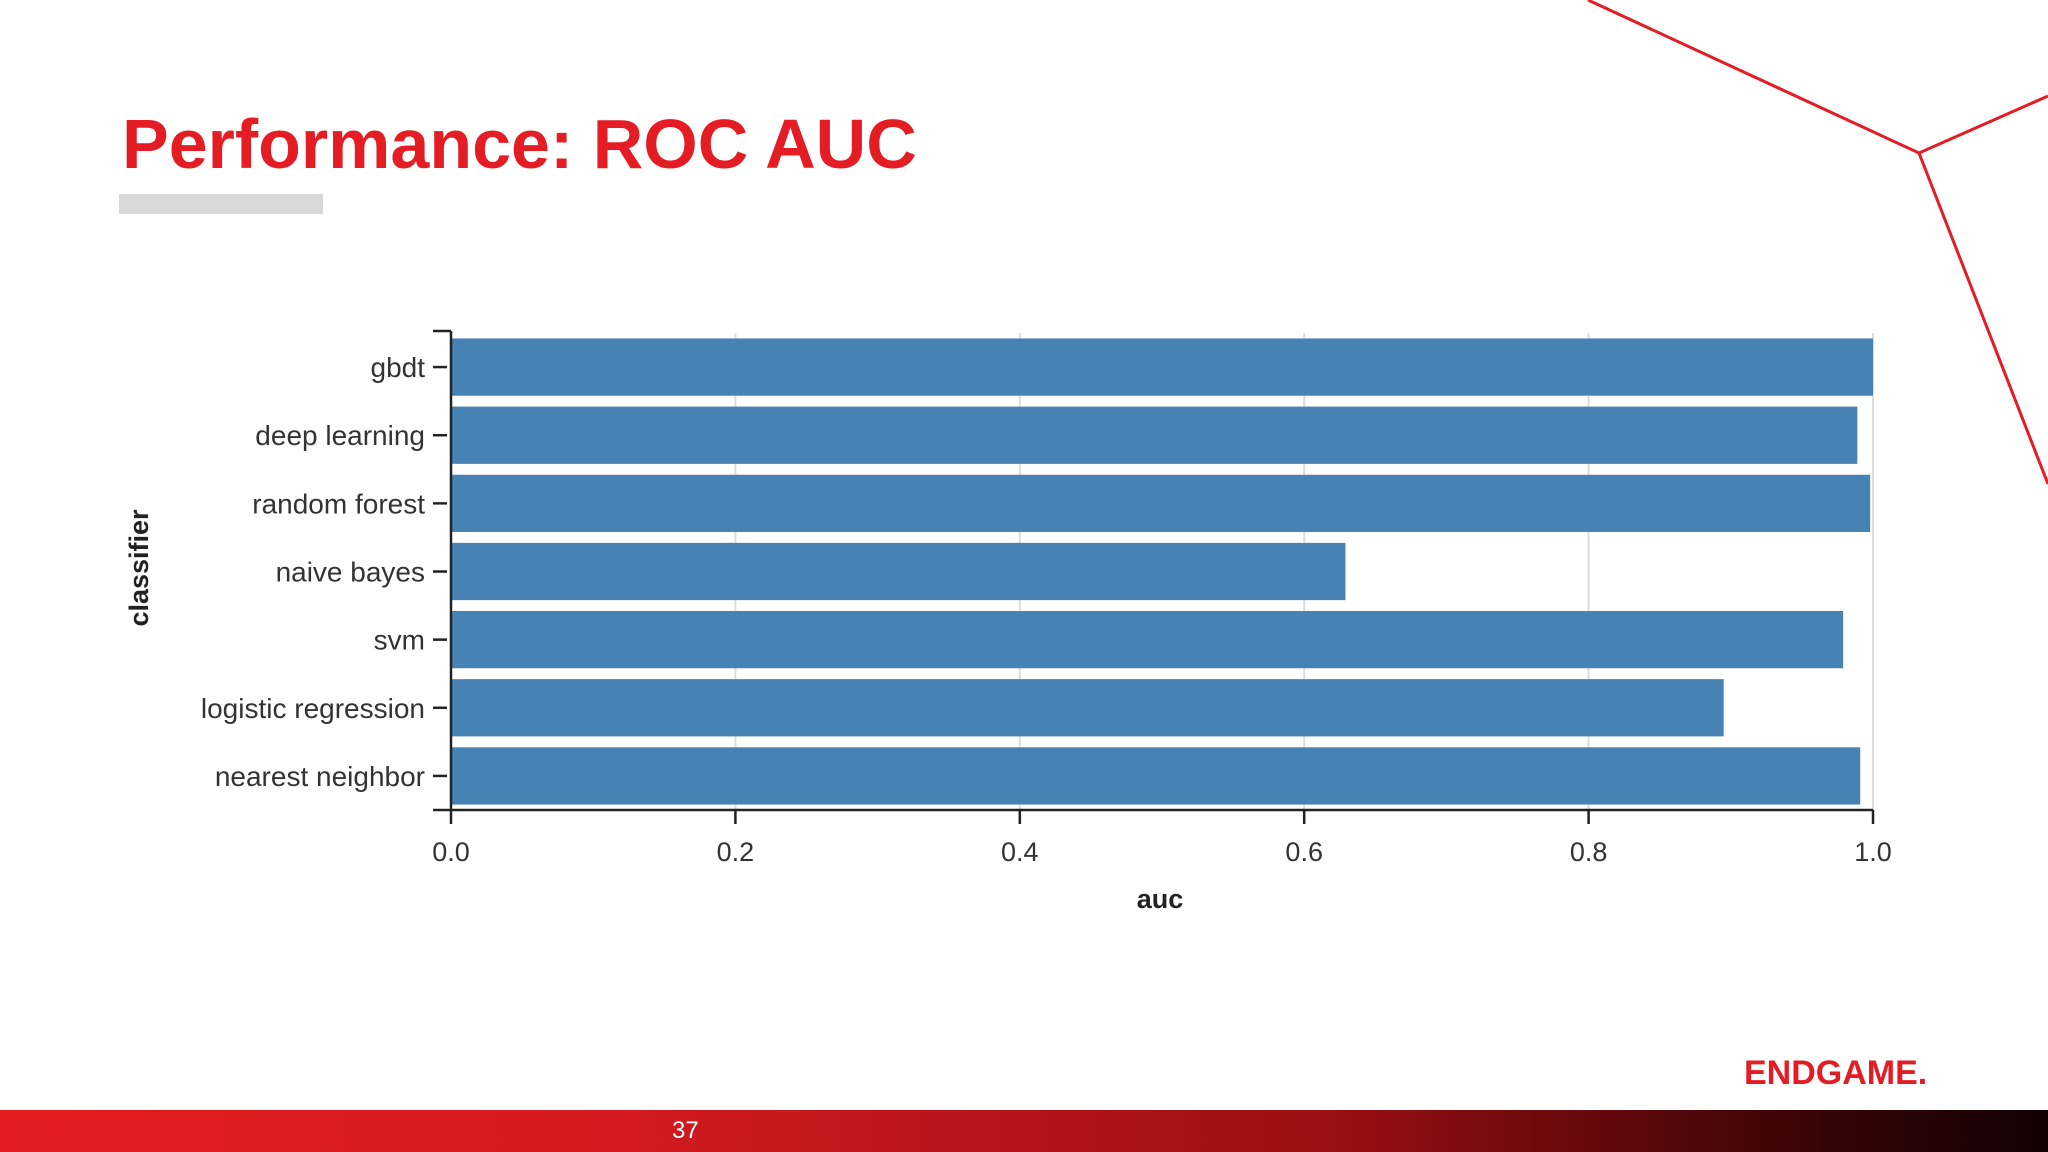 This screenshot has height=1152, width=2048. I want to click on category-label: logistic regression, so click(313, 708).